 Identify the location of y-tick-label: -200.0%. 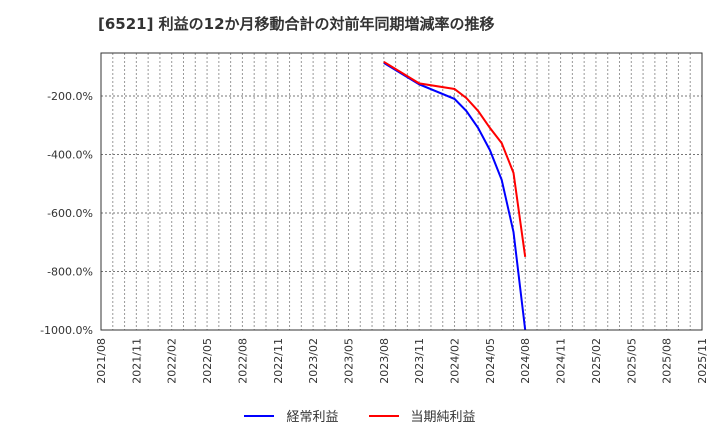
(70, 96).